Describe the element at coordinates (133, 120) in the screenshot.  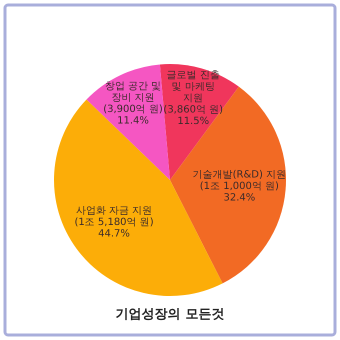
I see `data-label: 11.4%` at that location.